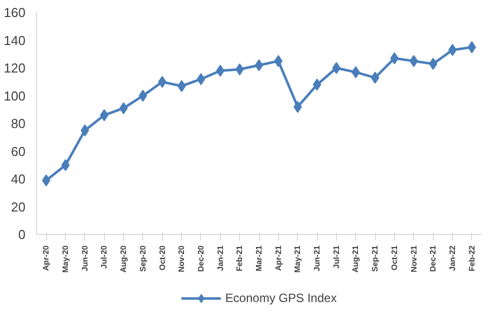 The image size is (491, 325). I want to click on x-tick-label: May-20, so click(65, 258).